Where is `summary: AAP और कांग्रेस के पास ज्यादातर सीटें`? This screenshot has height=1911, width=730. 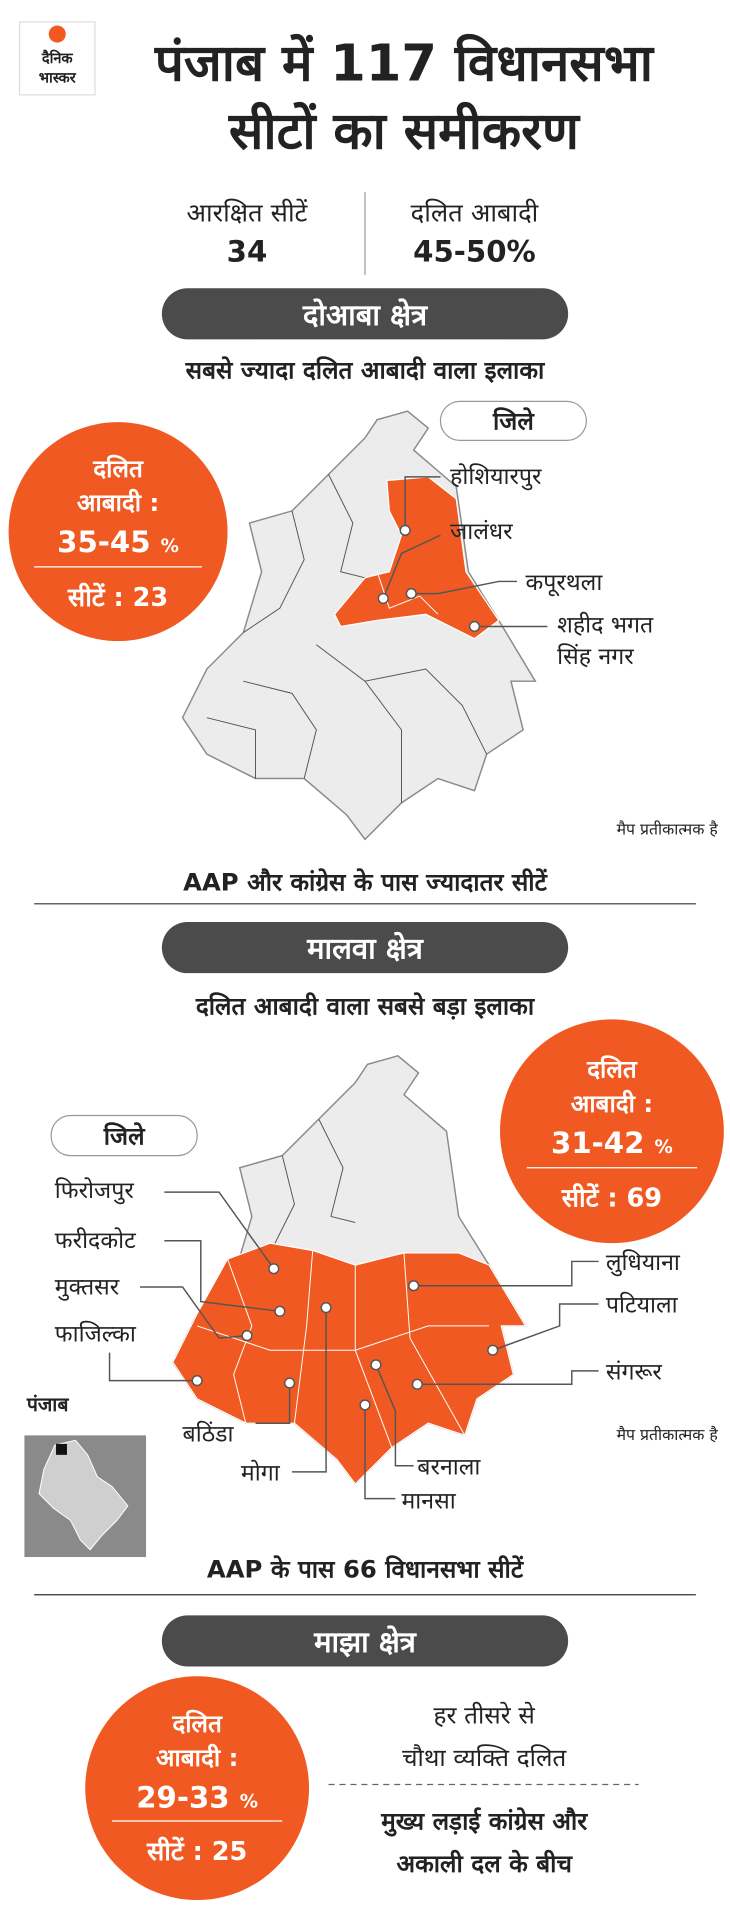
summary: AAP और कांग्रेस के पास ज्यादातर सीटें is located at coordinates (365, 881).